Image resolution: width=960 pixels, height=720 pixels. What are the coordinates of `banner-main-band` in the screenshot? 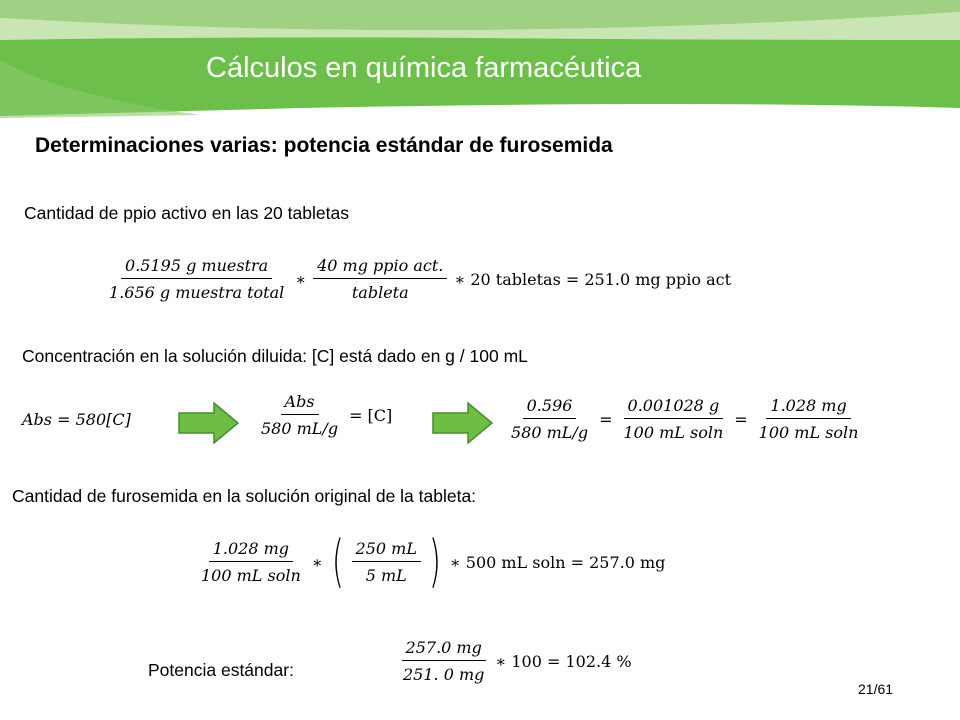 It's located at (480, 77).